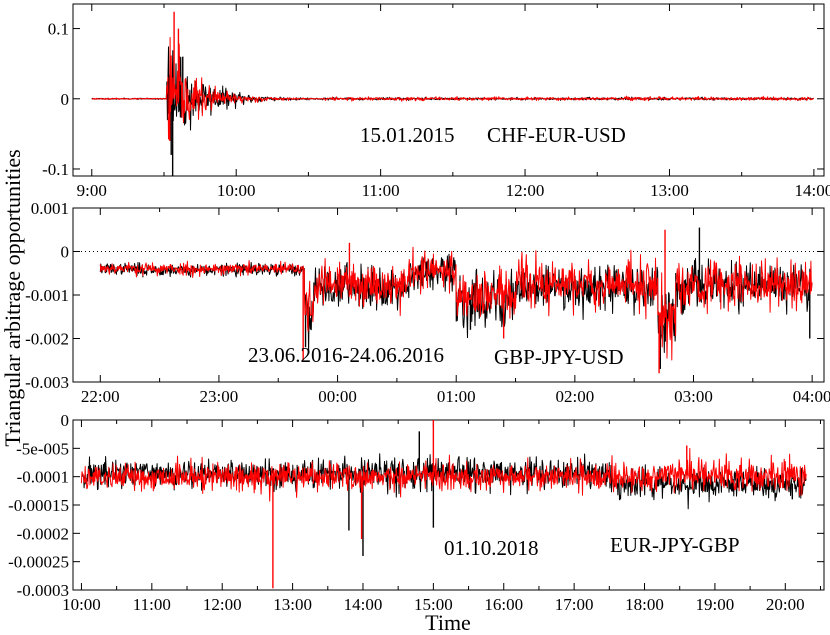  Describe the element at coordinates (644, 604) in the screenshot. I see `x-tick-label: 18:00` at that location.